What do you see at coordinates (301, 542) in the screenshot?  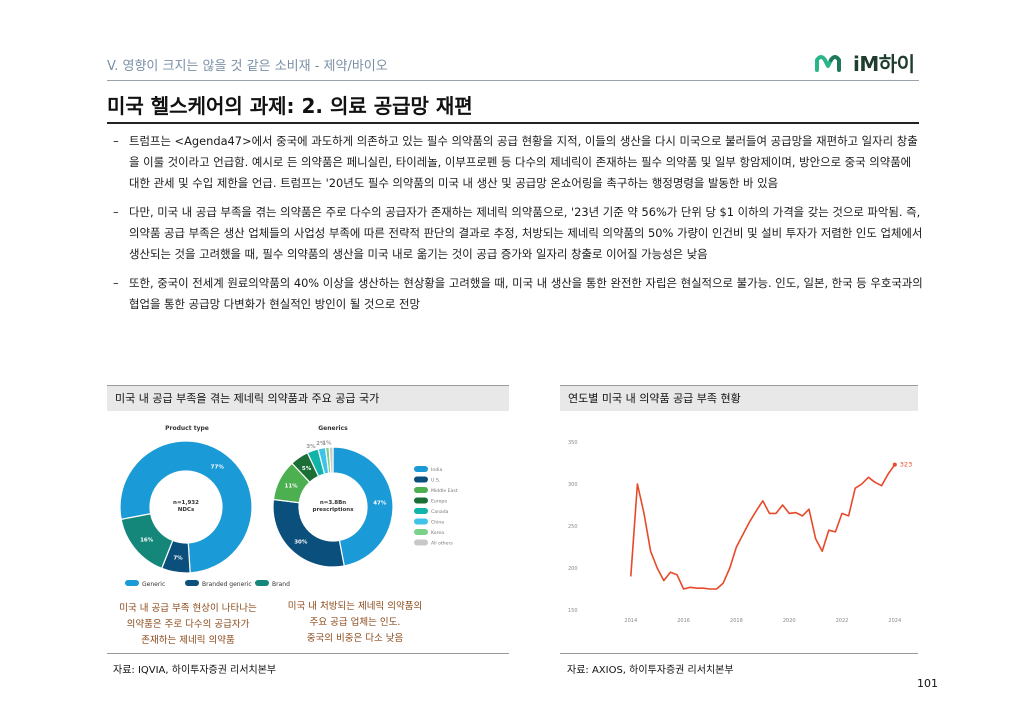 I see `donut-slice-label: 30%` at bounding box center [301, 542].